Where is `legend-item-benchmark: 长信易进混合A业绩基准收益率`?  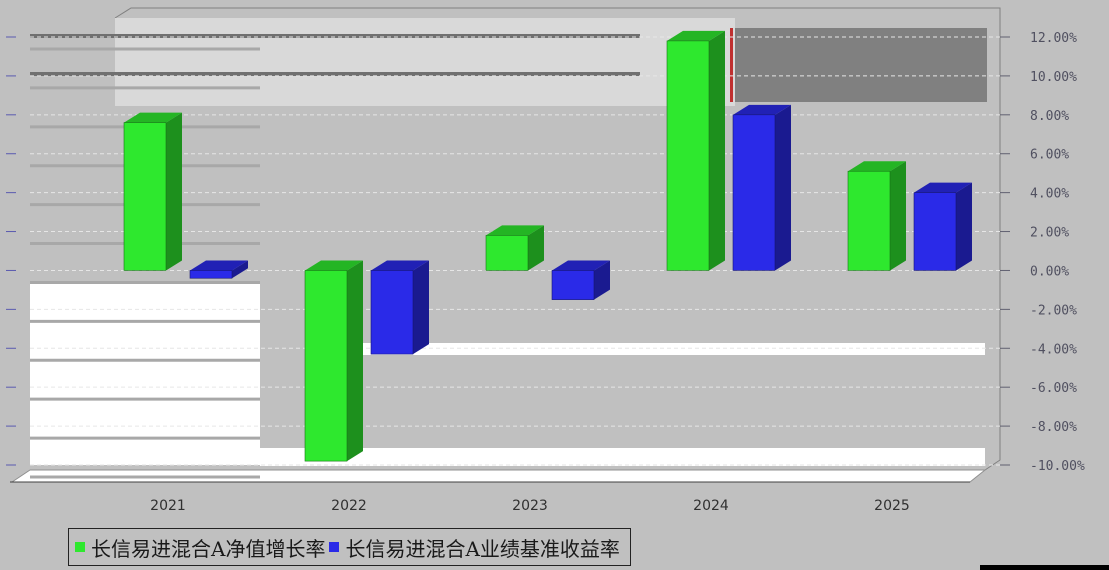 legend-item-benchmark: 长信易进混合A业绩基准收益率 is located at coordinates (474, 547).